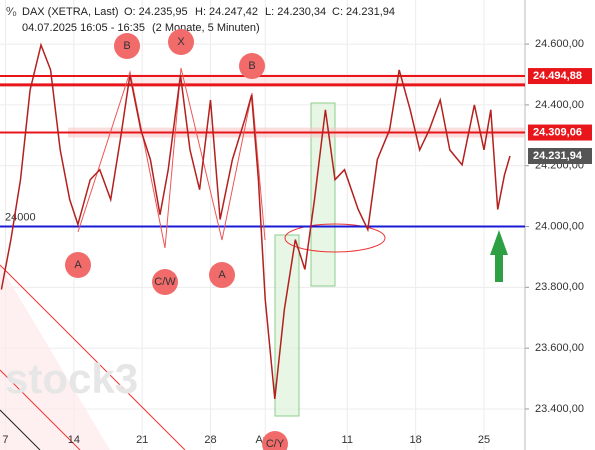 Image resolution: width=595 pixels, height=450 pixels. What do you see at coordinates (559, 105) in the screenshot?
I see `y-tick-label: 24.400,00` at bounding box center [559, 105].